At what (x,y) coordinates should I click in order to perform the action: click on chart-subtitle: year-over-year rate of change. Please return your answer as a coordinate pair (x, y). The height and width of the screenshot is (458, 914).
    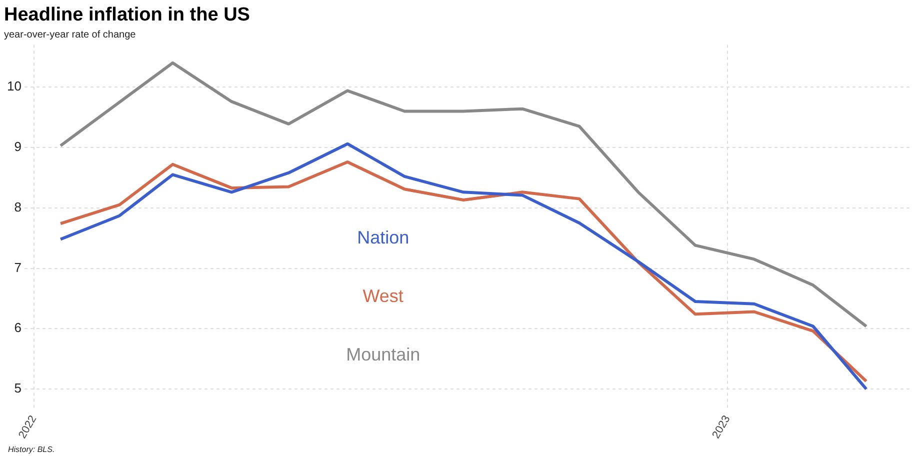
    Looking at the image, I should click on (70, 35).